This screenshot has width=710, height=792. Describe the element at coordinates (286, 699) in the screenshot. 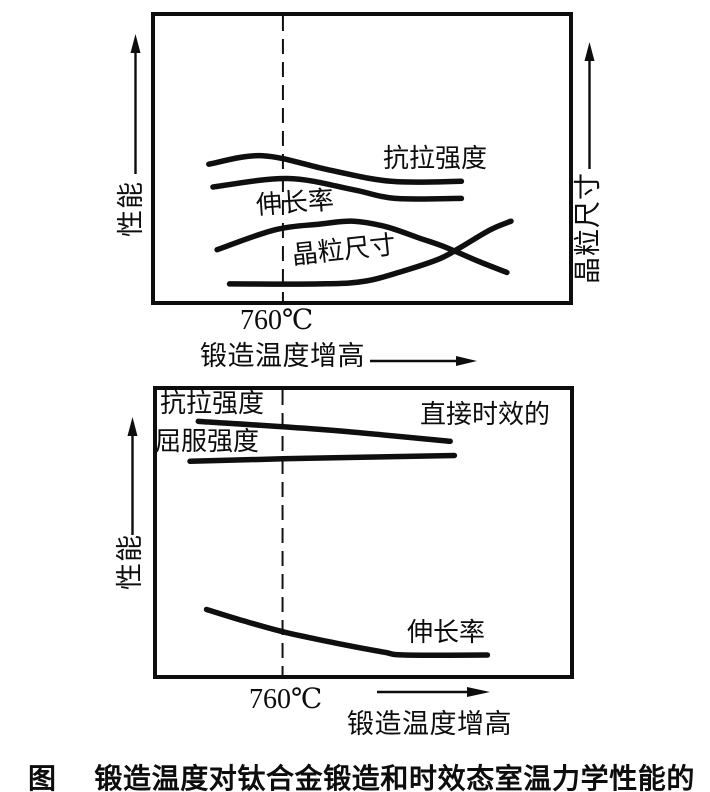

I see `bottom-chart-x-marker: 760℃` at that location.